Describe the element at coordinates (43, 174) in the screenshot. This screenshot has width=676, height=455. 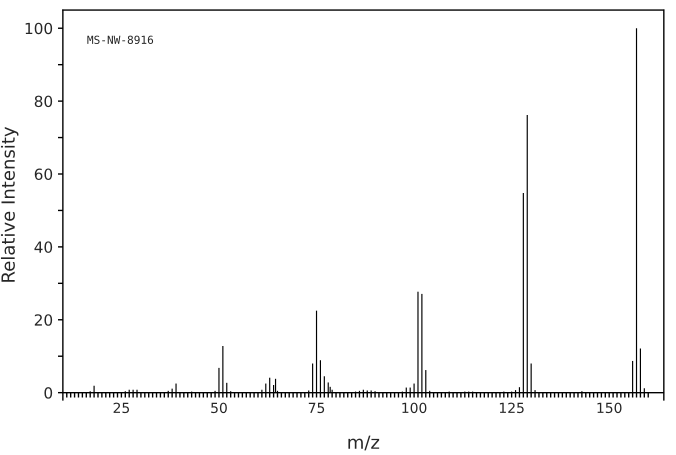
I see `y-tick-label: 60` at that location.